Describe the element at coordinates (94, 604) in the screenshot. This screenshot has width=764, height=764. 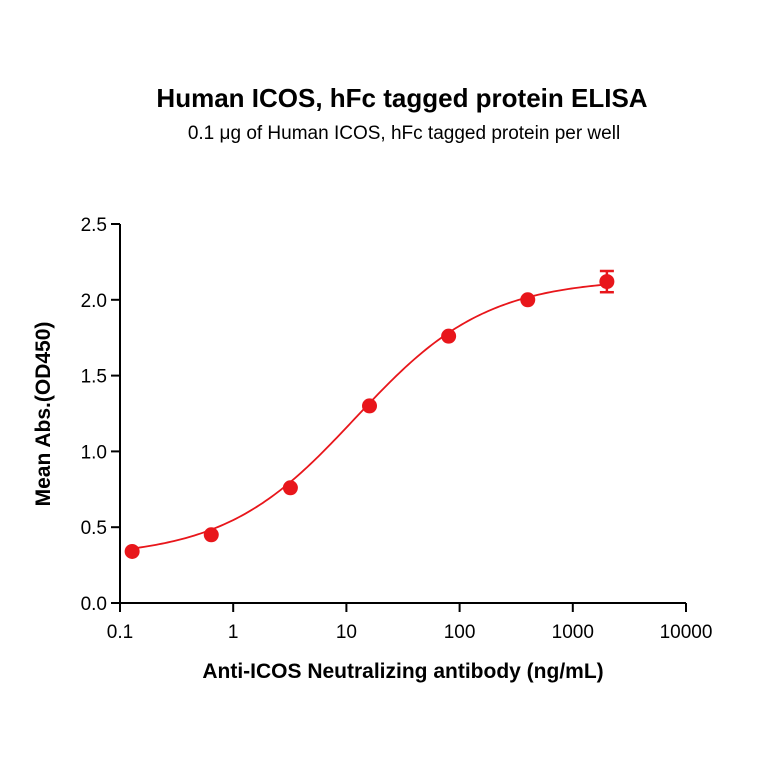
I see `y-tick-label: 0.0` at that location.